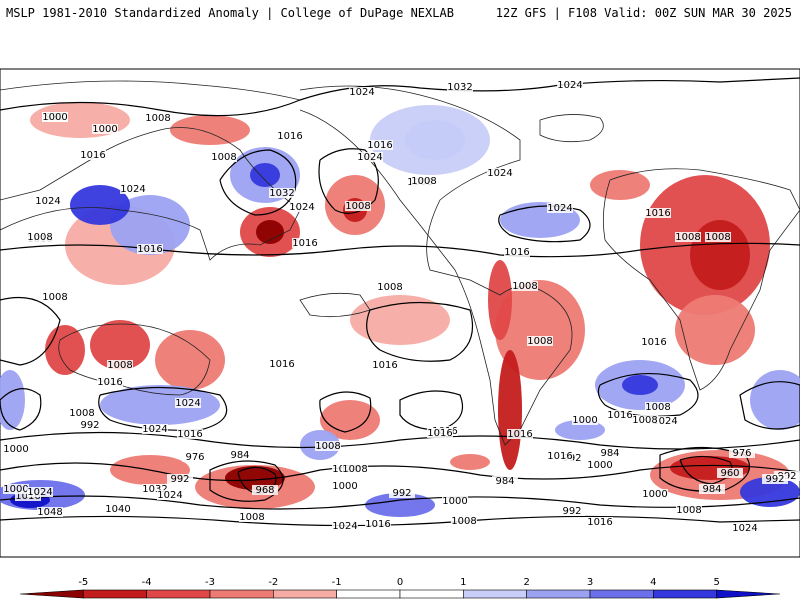  What do you see at coordinates (653, 582) in the screenshot?
I see `colorbar-tick-label: 4` at bounding box center [653, 582].